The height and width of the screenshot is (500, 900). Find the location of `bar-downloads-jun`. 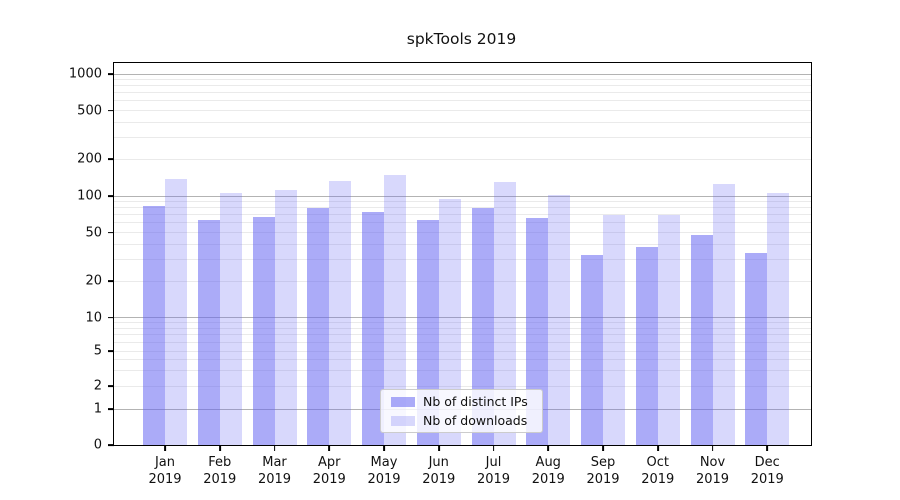

bar-downloads-jun is located at coordinates (449, 321).